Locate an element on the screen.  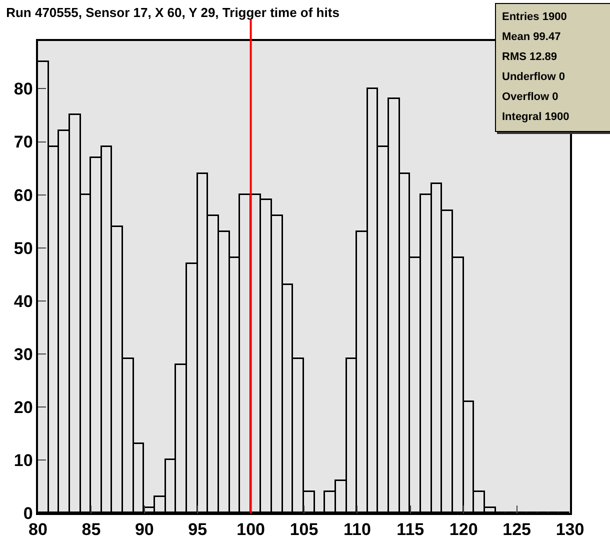
x-tick-label: 115 is located at coordinates (410, 530).